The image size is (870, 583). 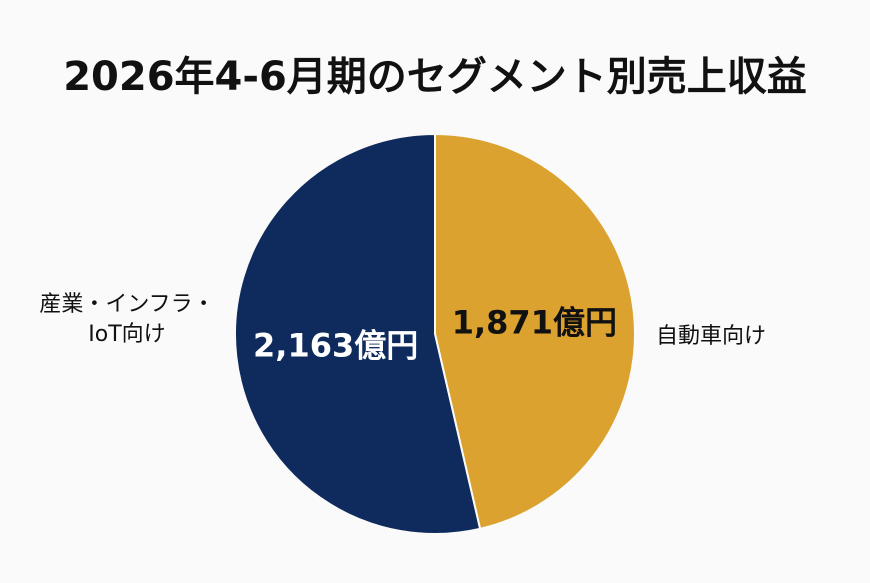 I want to click on category-label-industrial-infra-iot: 産業・インフラ・ IoT向け, so click(x=127, y=320).